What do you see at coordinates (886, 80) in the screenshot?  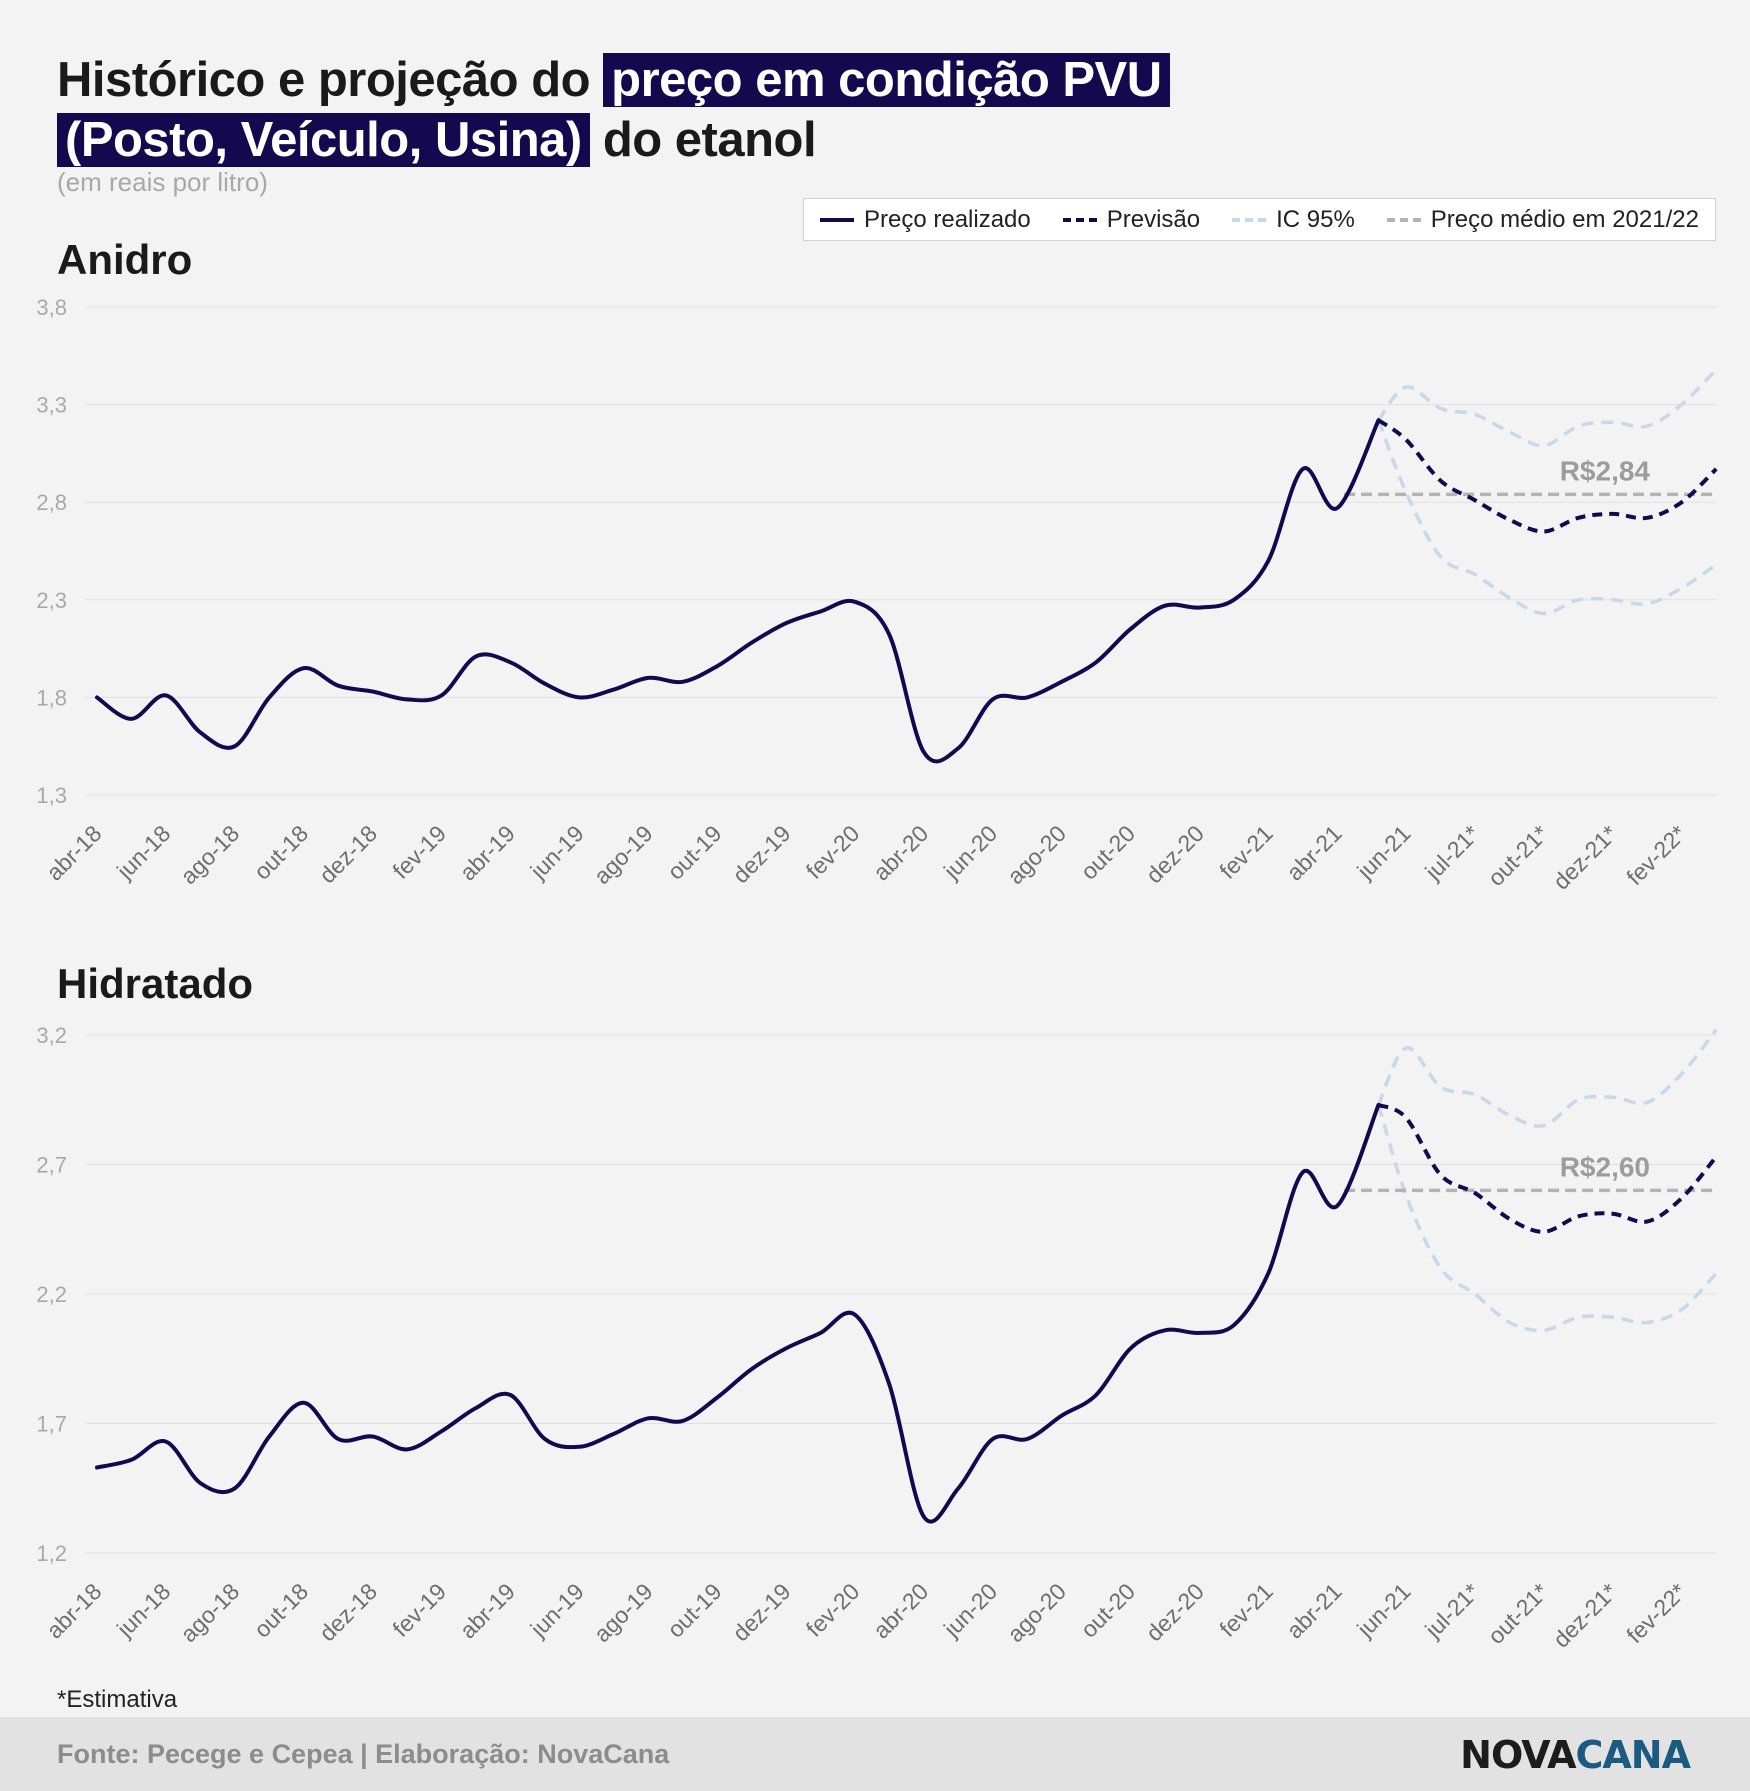 I see `title-highlight-1: preço em condição PVU` at bounding box center [886, 80].